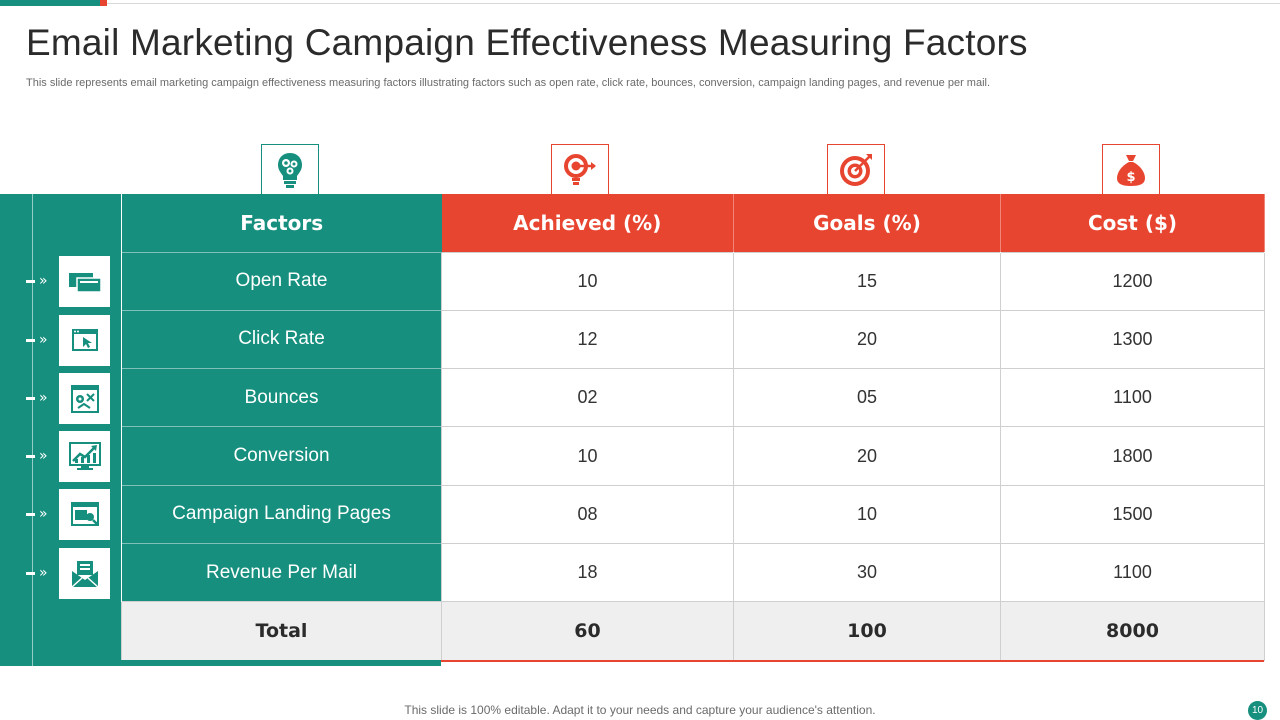  I want to click on cost-cell: 1800, so click(1132, 456).